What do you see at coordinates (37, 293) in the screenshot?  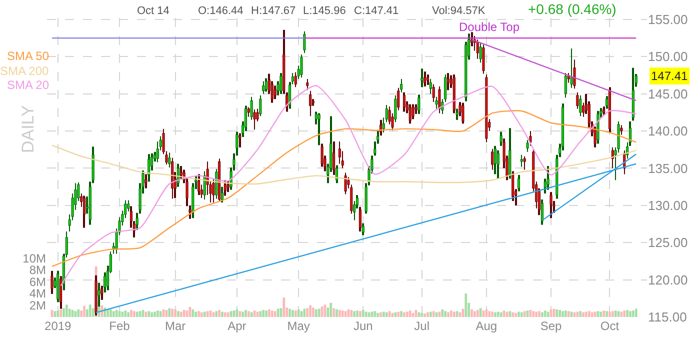 I see `y2-tick-label: 4M` at bounding box center [37, 293].